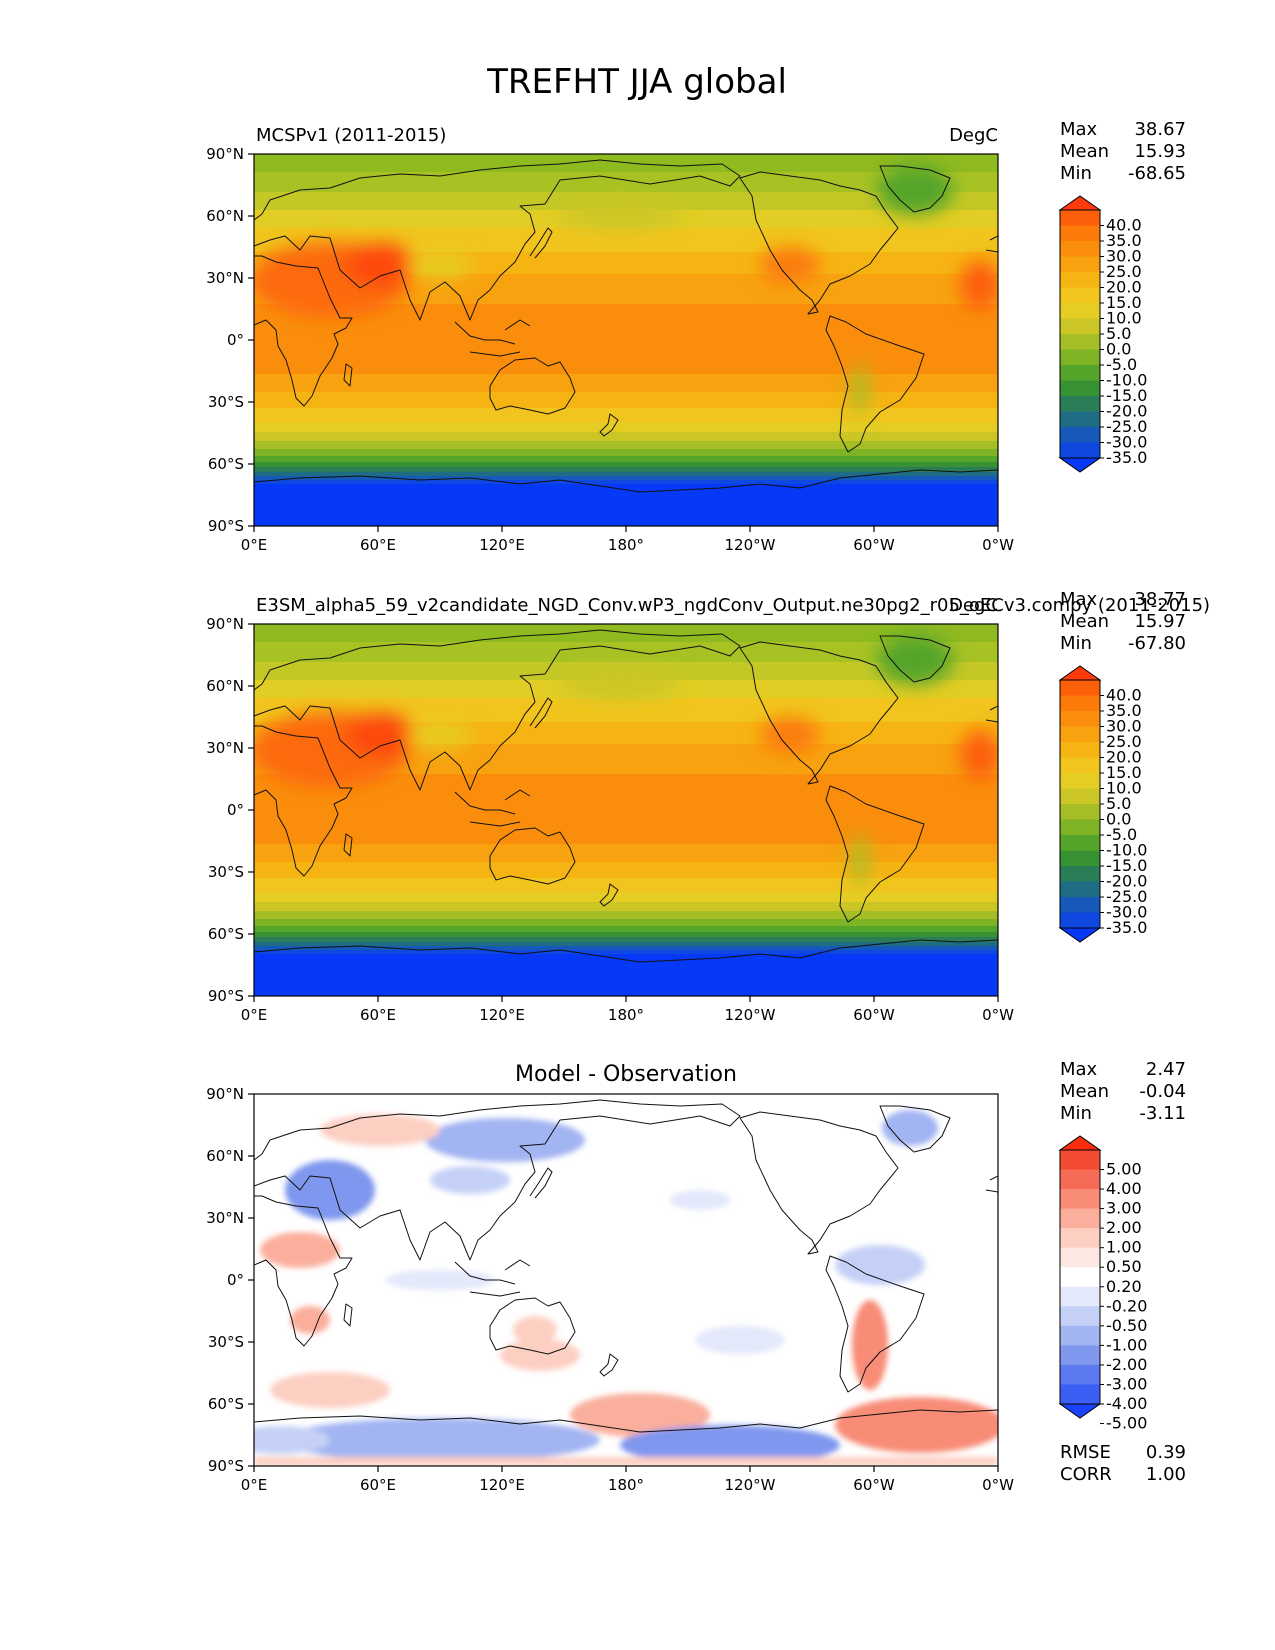 This screenshot has width=1275, height=1650. I want to click on colorbar-label: 4.00, so click(1124, 1188).